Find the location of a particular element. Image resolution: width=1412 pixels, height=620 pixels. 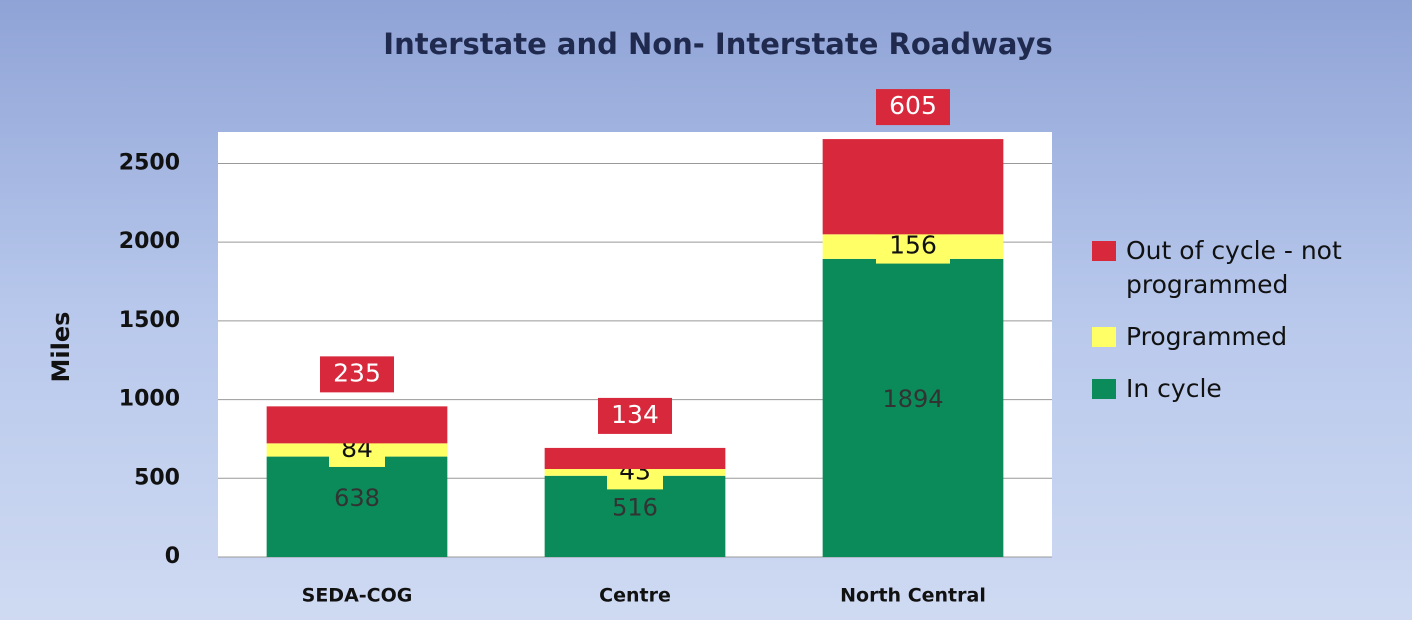

legend-item: In cycle is located at coordinates (1242, 389).